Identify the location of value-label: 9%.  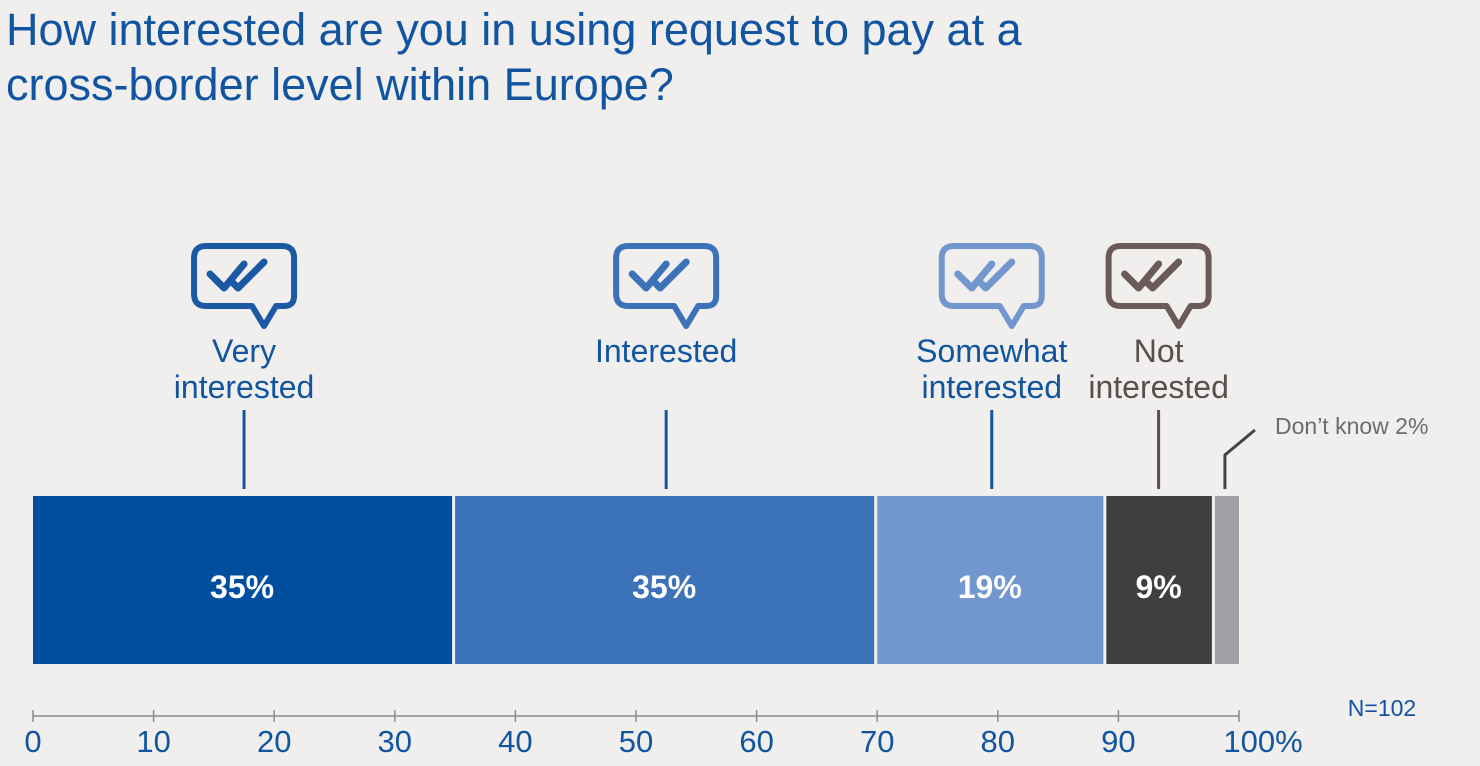
(1158, 587).